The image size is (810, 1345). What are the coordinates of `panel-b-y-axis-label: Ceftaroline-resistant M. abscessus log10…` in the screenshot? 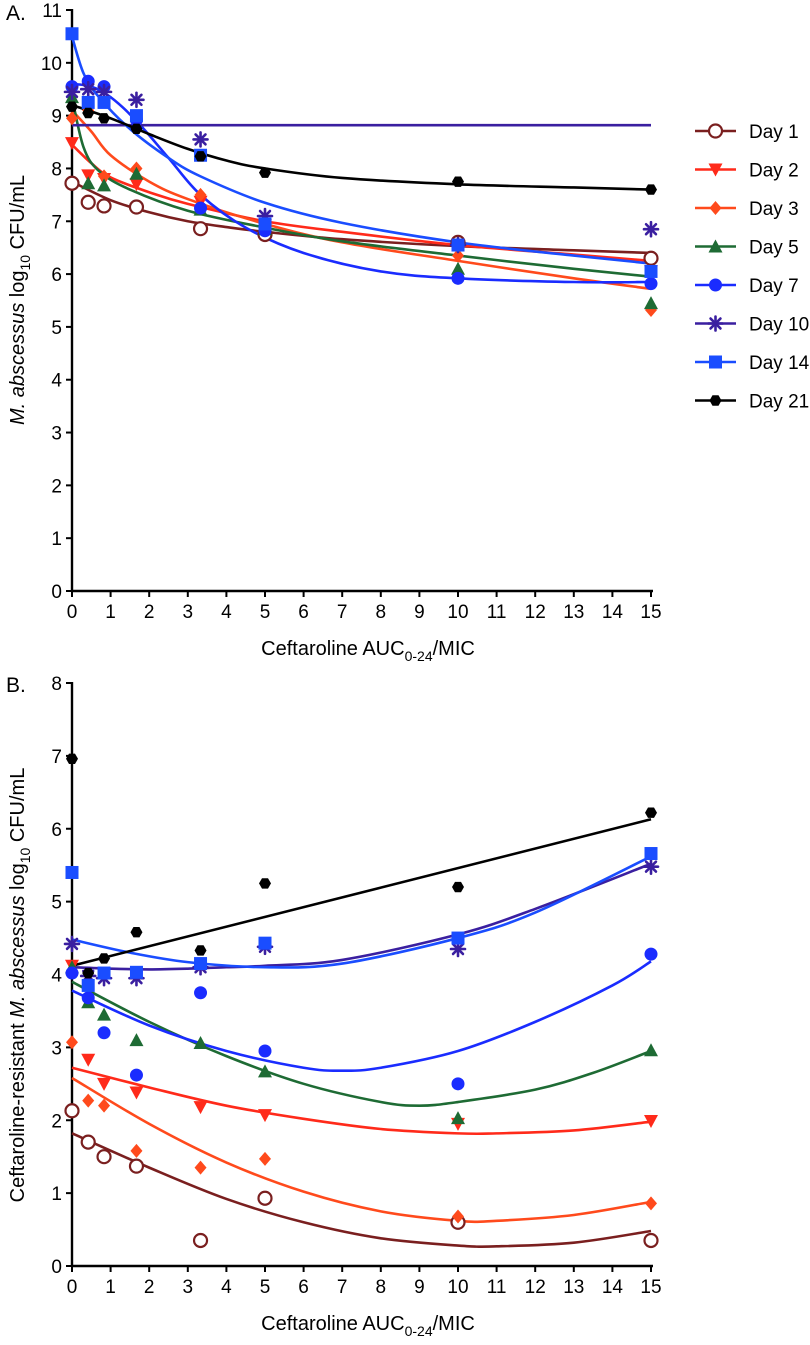 It's located at (20, 985).